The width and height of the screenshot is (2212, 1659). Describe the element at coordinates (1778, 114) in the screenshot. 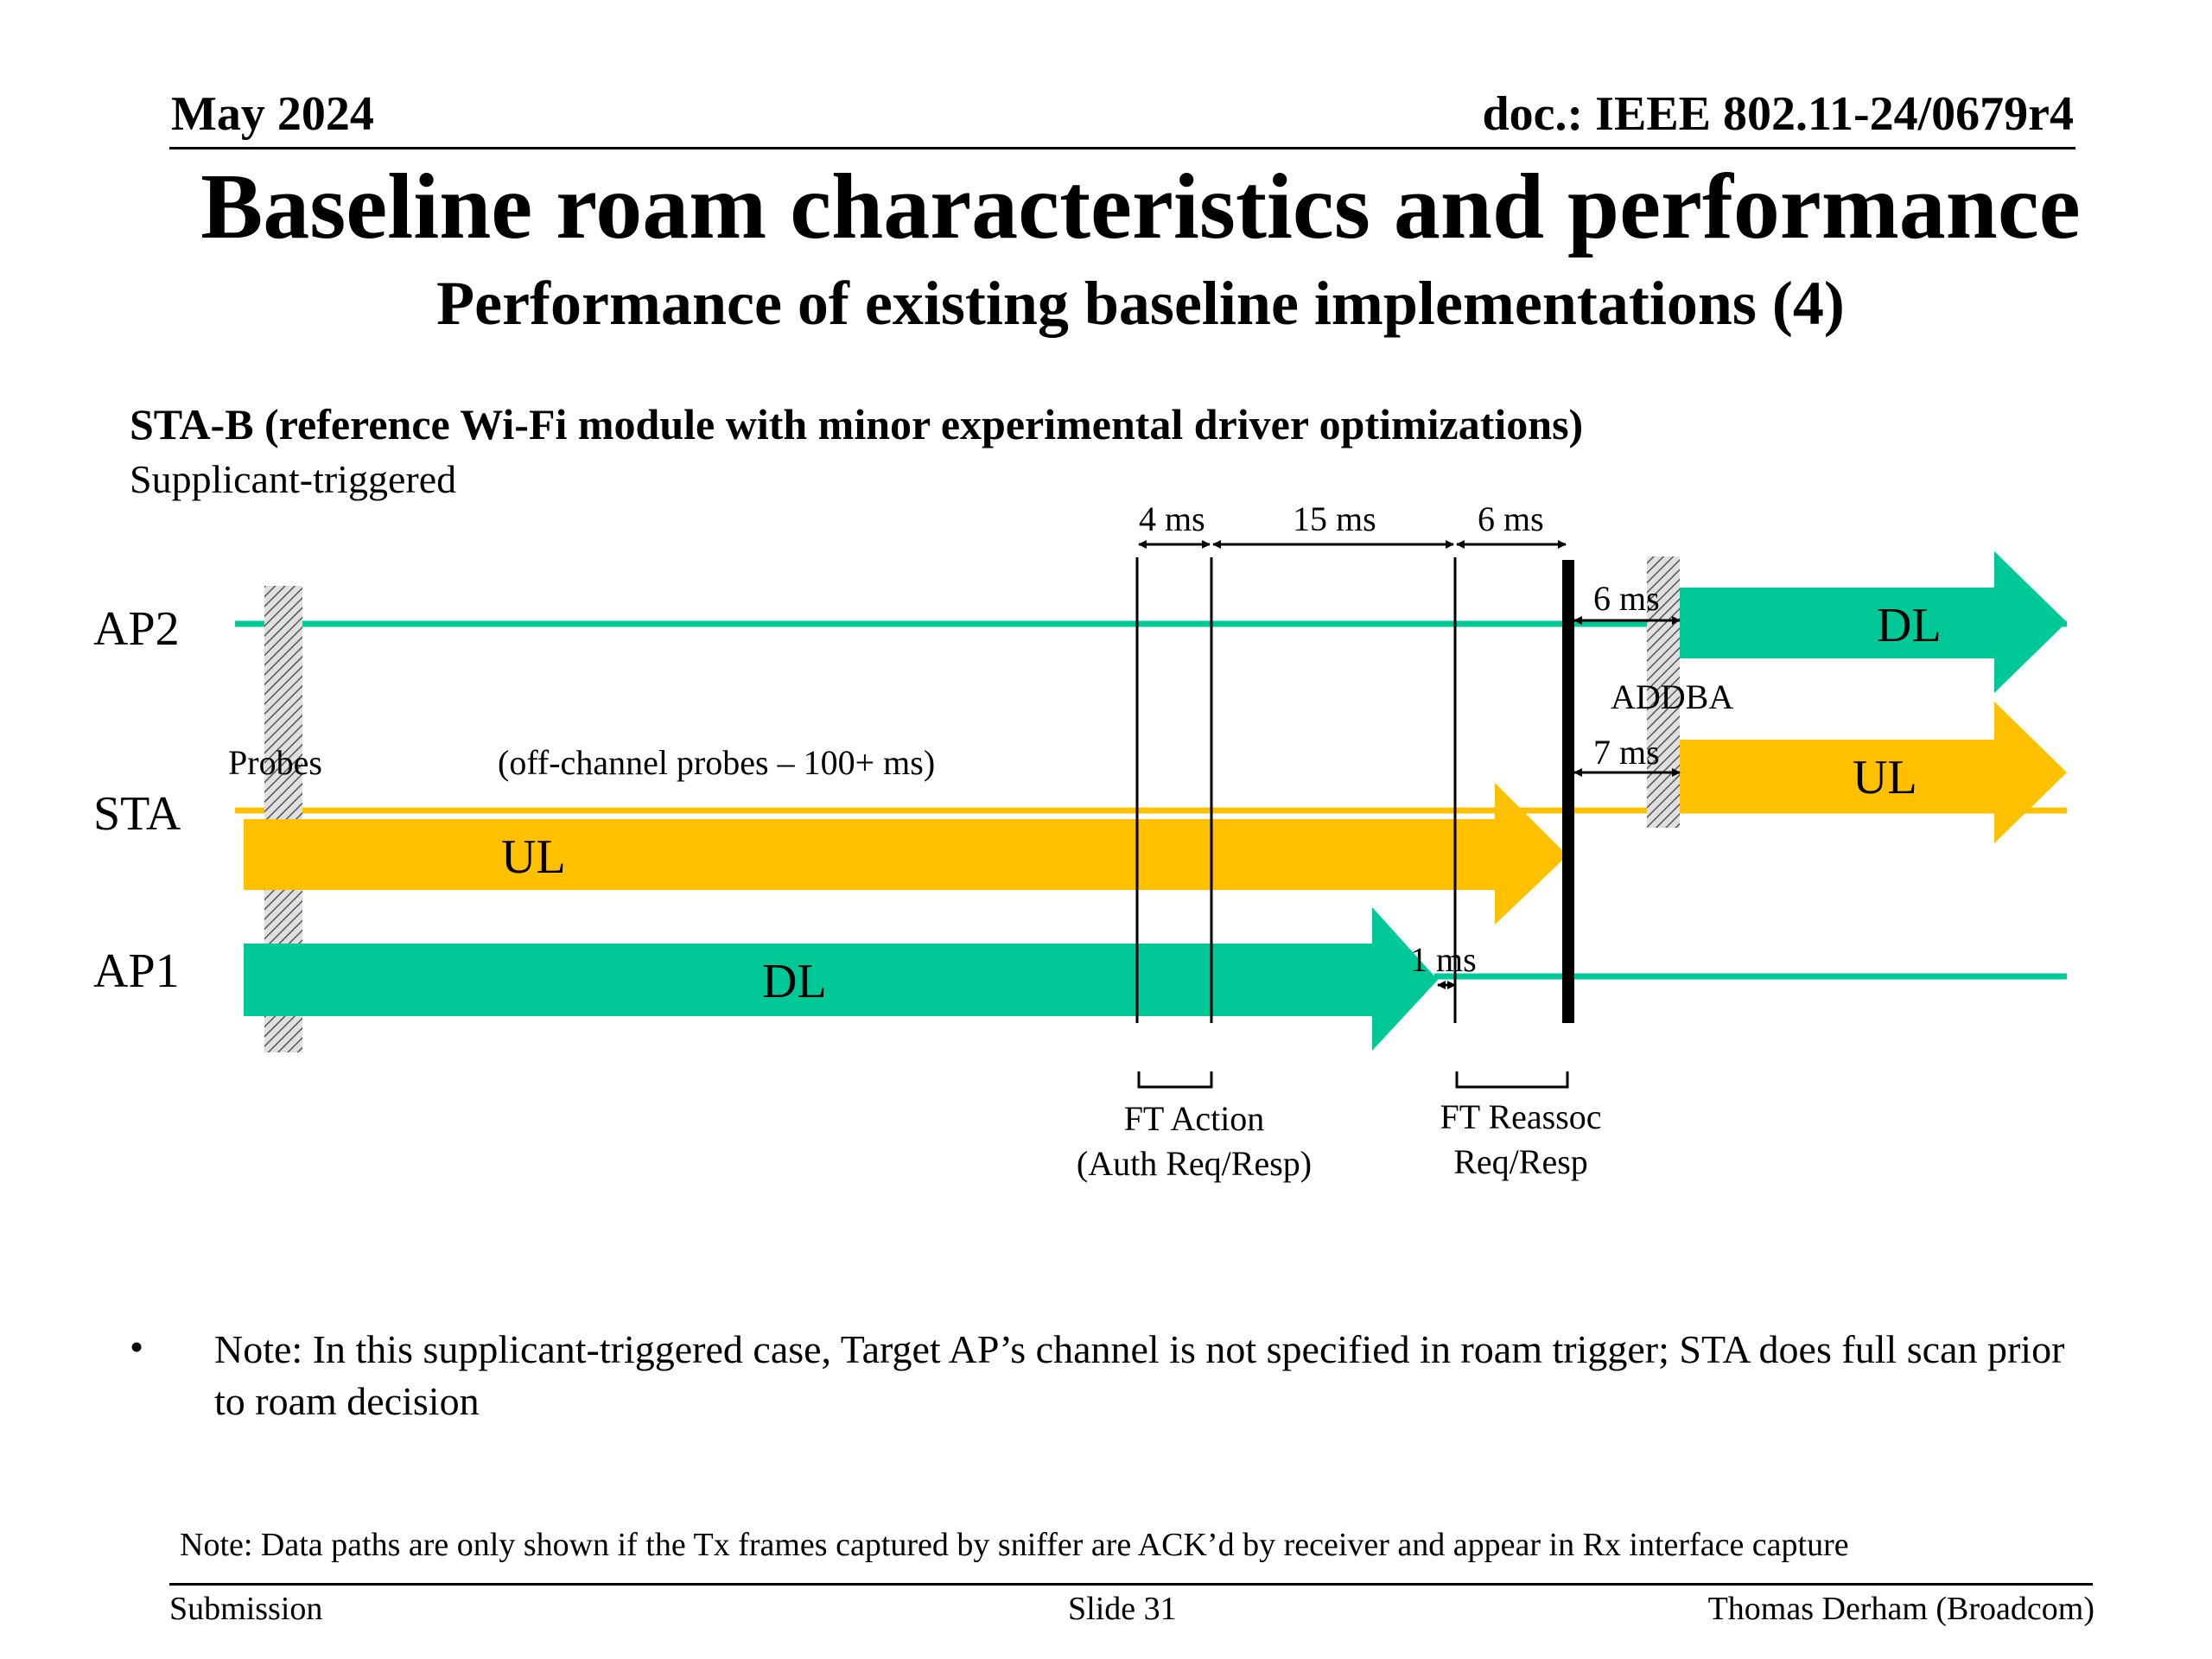

I see `header-doc-number: doc.: IEEE 802.11-24/0679r4` at that location.